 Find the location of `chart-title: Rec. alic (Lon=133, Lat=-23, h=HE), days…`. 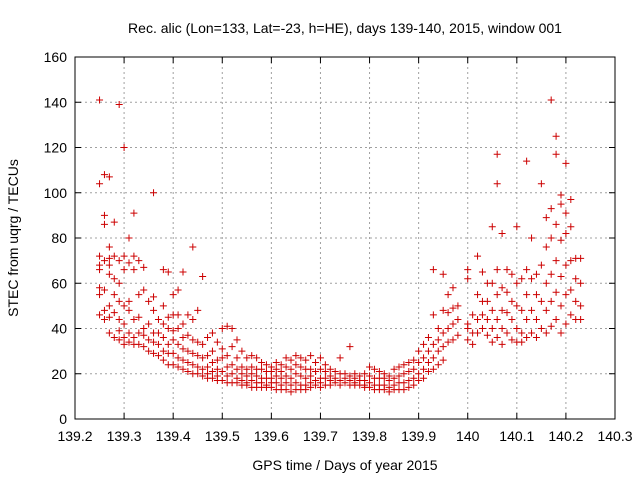

chart-title: Rec. alic (Lon=133, Lat=-23, h=HE), days… is located at coordinates (345, 28).